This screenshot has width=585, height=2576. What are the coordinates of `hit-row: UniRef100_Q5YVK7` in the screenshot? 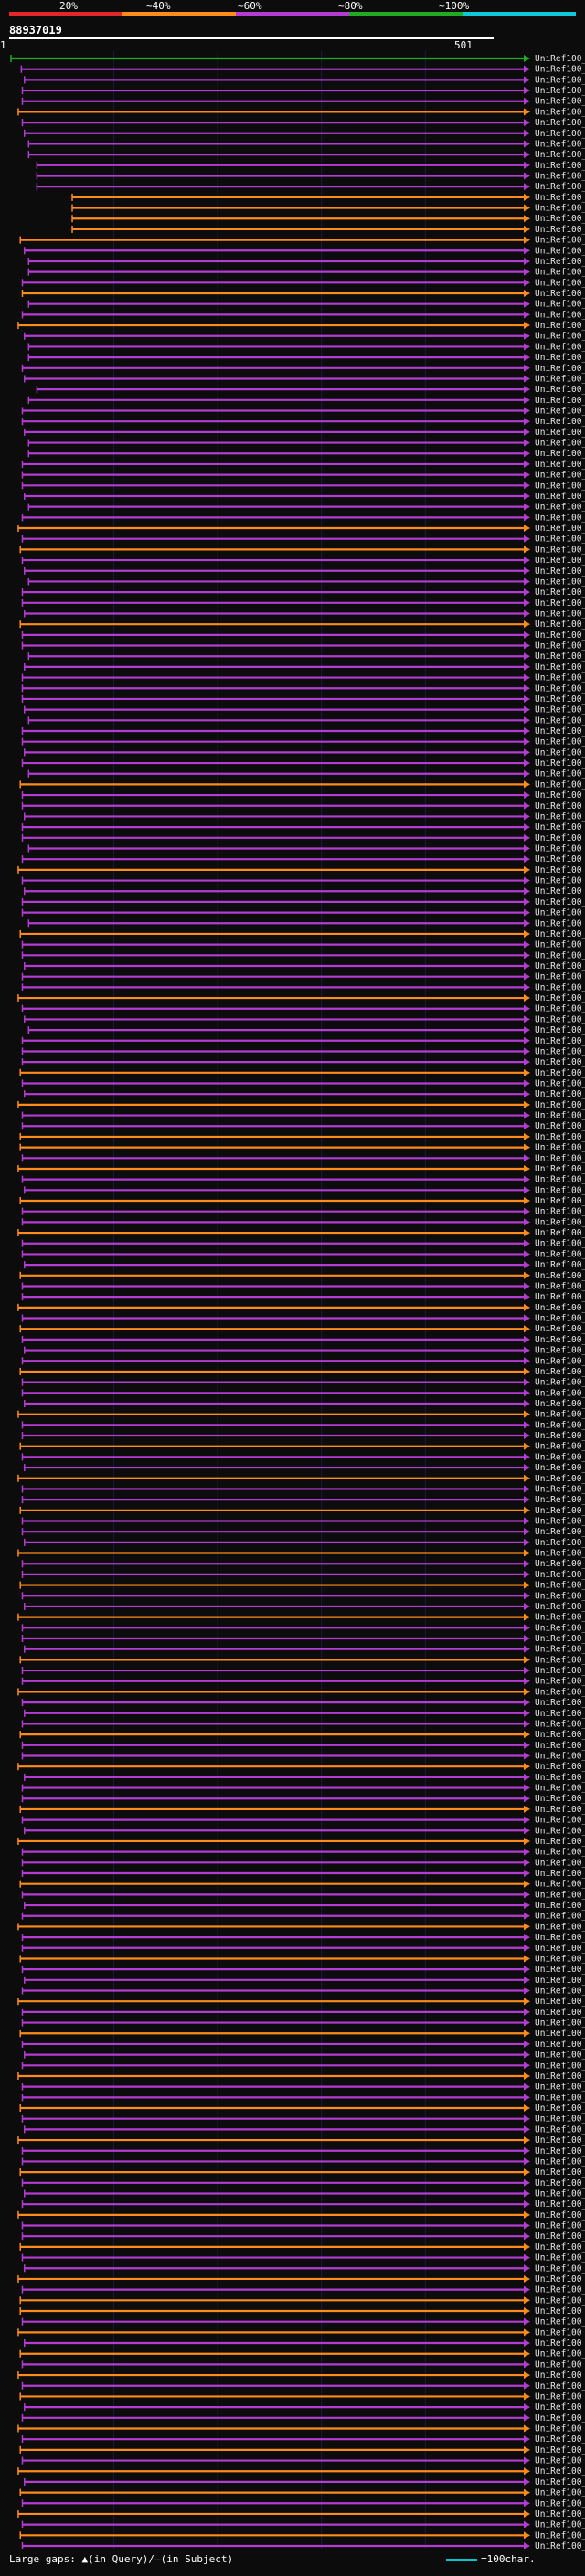 It's located at (301, 1692).